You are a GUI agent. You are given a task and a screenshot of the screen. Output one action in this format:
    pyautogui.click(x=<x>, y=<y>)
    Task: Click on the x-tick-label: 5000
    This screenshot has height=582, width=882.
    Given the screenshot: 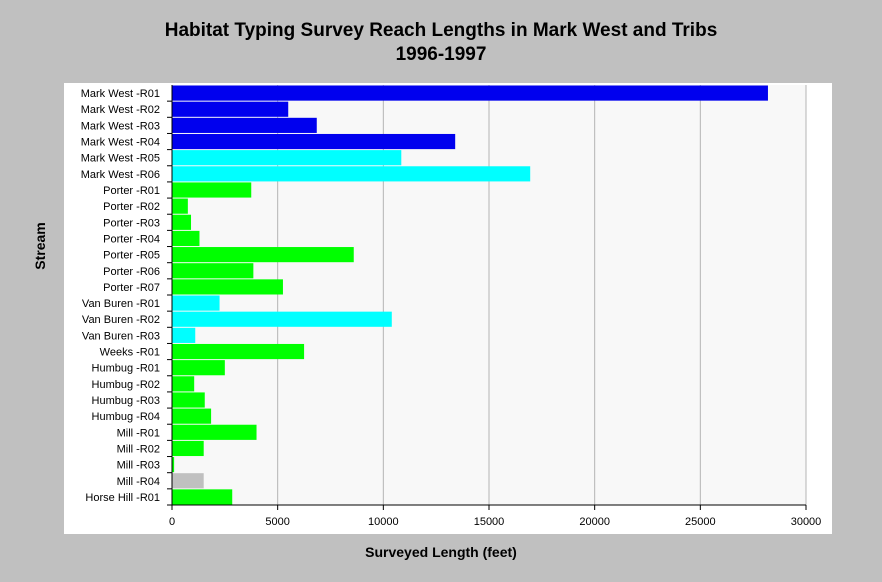 What is the action you would take?
    pyautogui.click(x=277, y=522)
    